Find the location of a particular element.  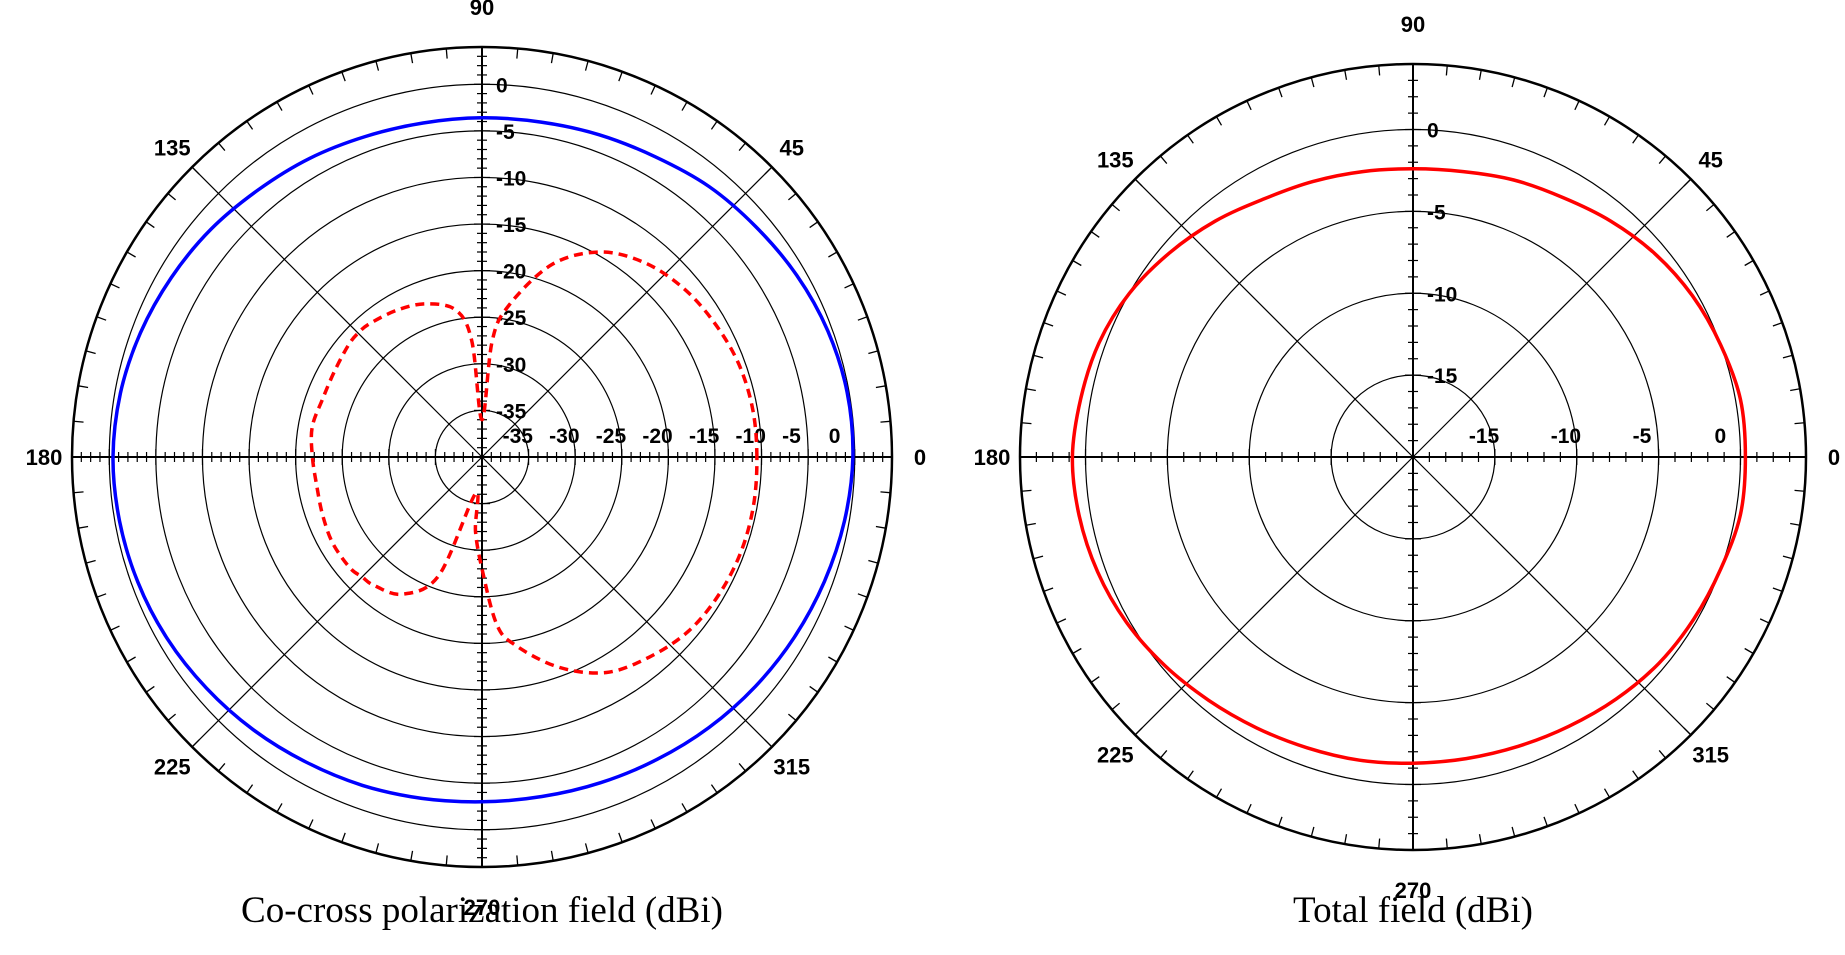

angle-label-45: 45 is located at coordinates (791, 147).